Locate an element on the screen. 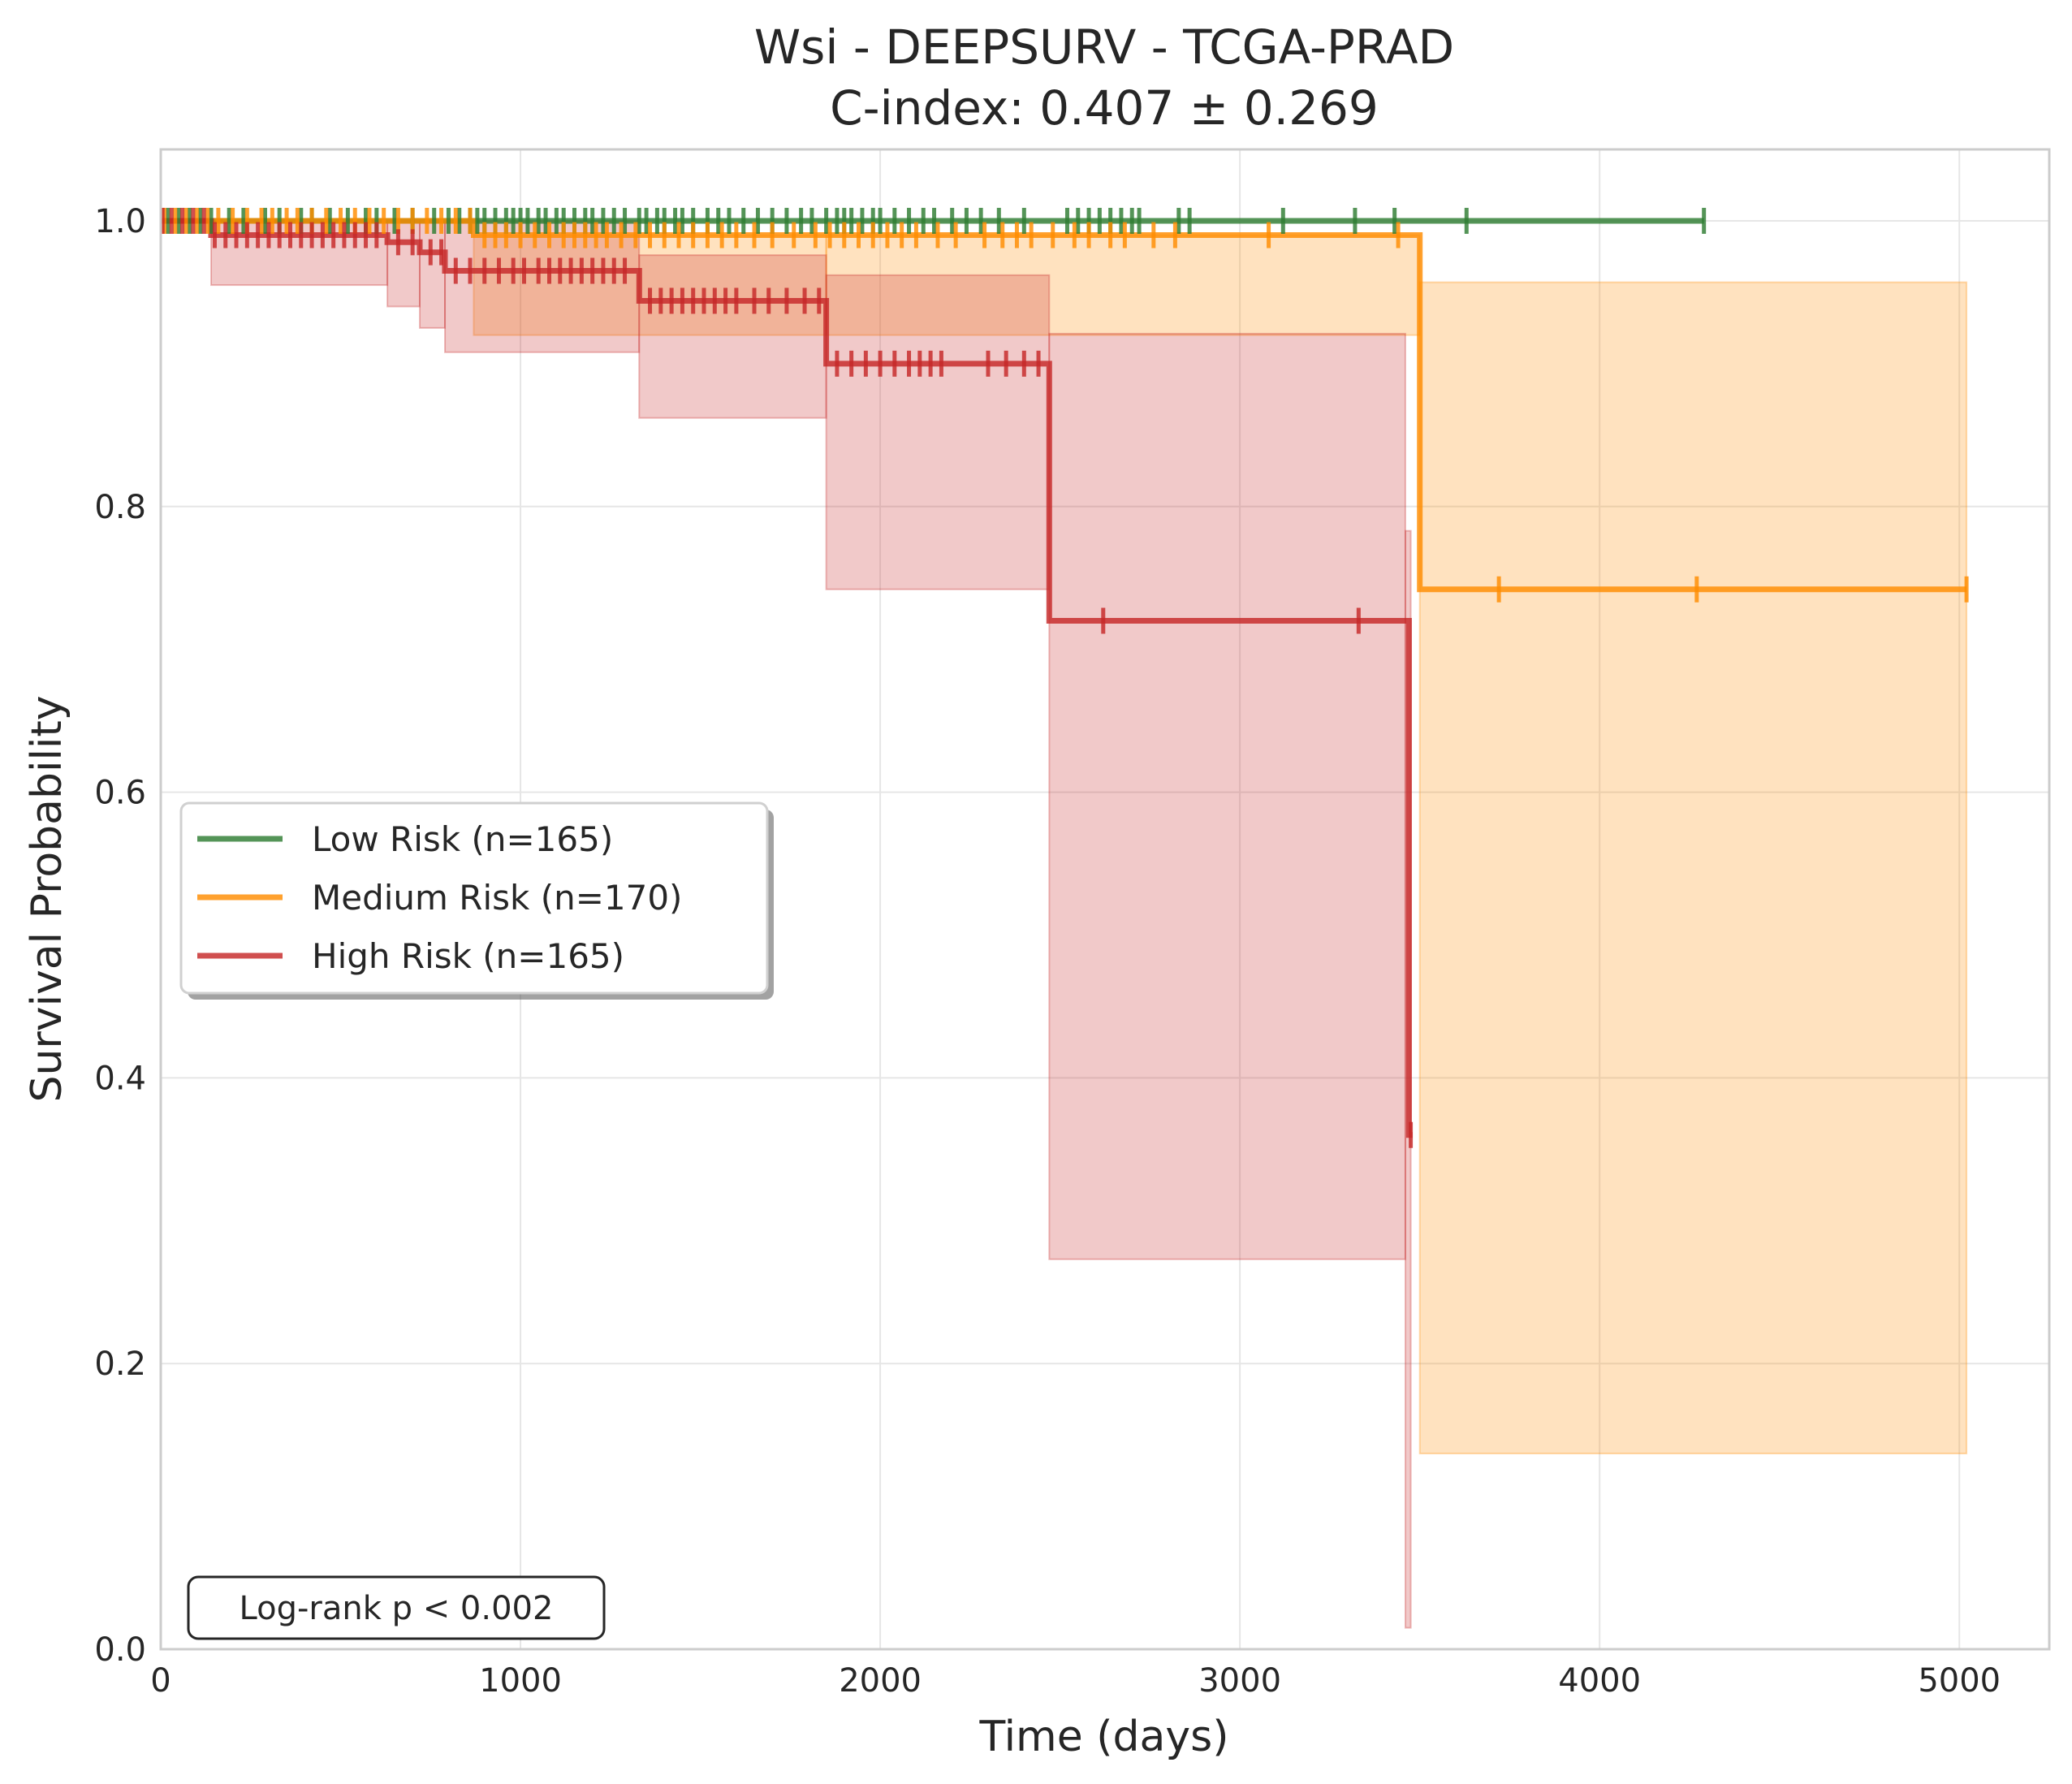 The height and width of the screenshot is (1784, 2072). x-tick-labels: 0 1000 2000 3000 4000 5000 is located at coordinates (1075, 1681).